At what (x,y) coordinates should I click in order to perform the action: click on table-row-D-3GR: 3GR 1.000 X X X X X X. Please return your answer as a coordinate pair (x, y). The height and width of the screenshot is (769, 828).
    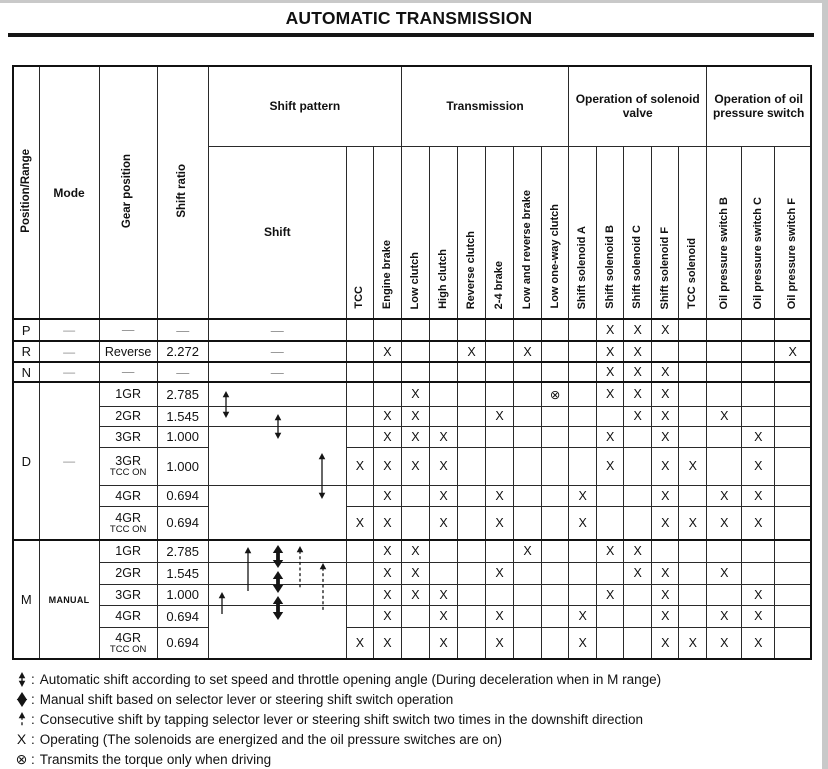
    Looking at the image, I should click on (412, 455).